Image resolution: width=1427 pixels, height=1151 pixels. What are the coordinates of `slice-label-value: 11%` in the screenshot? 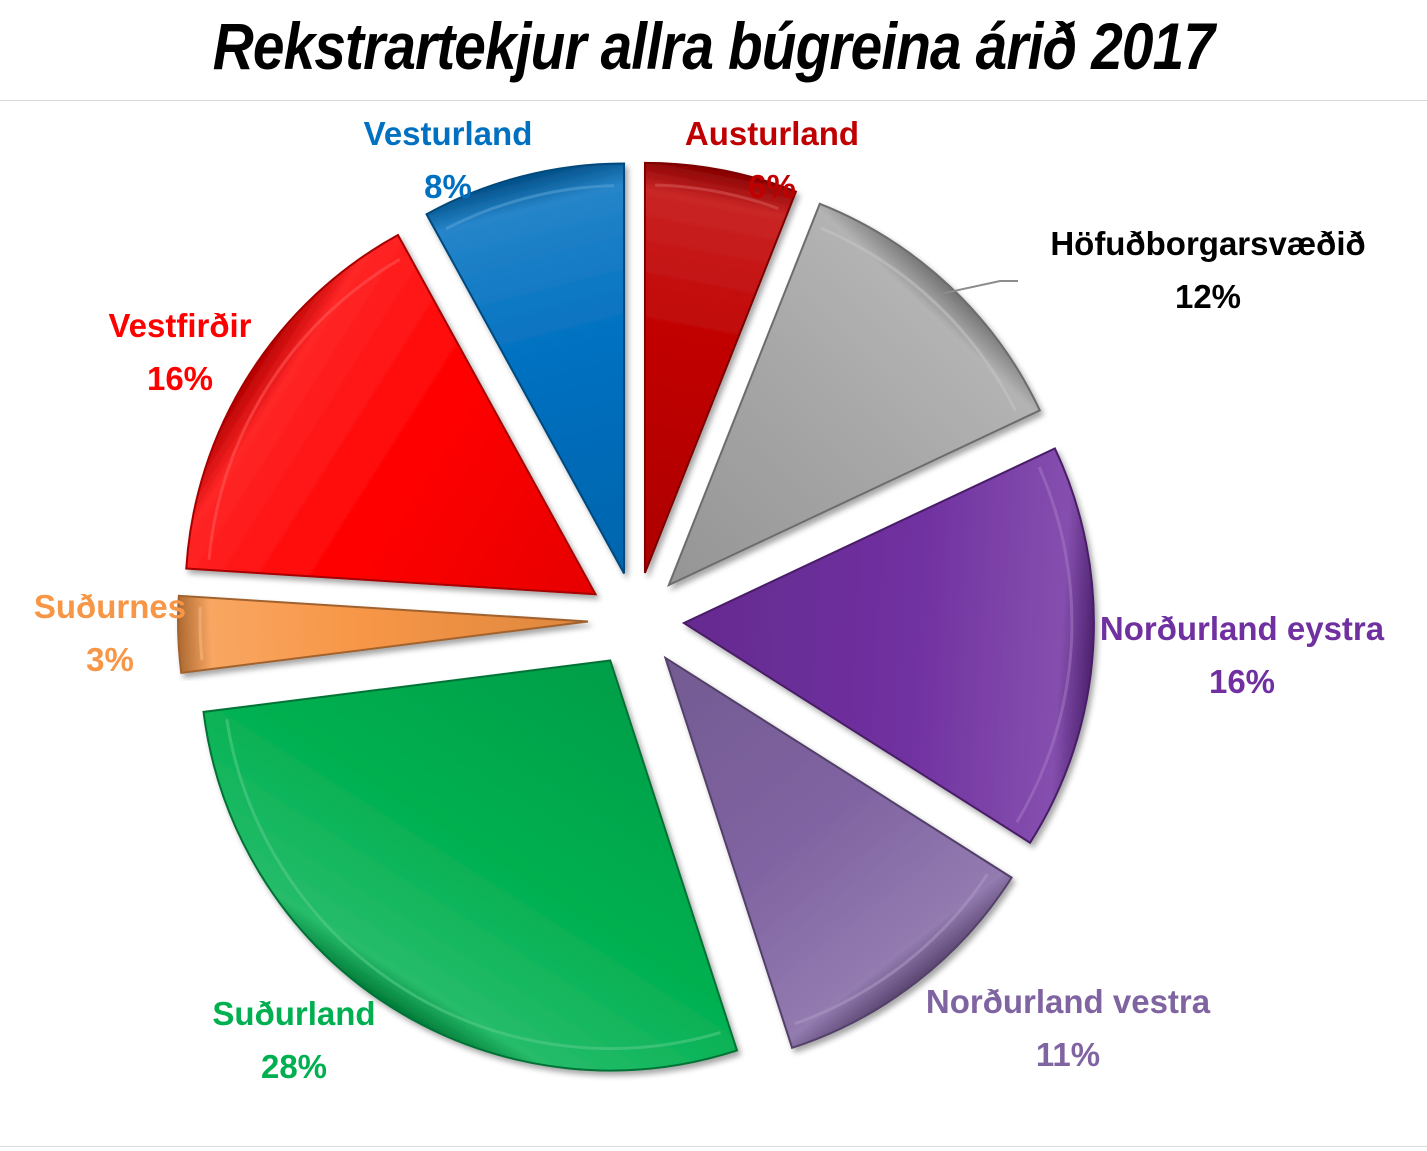 It's located at (1068, 1054).